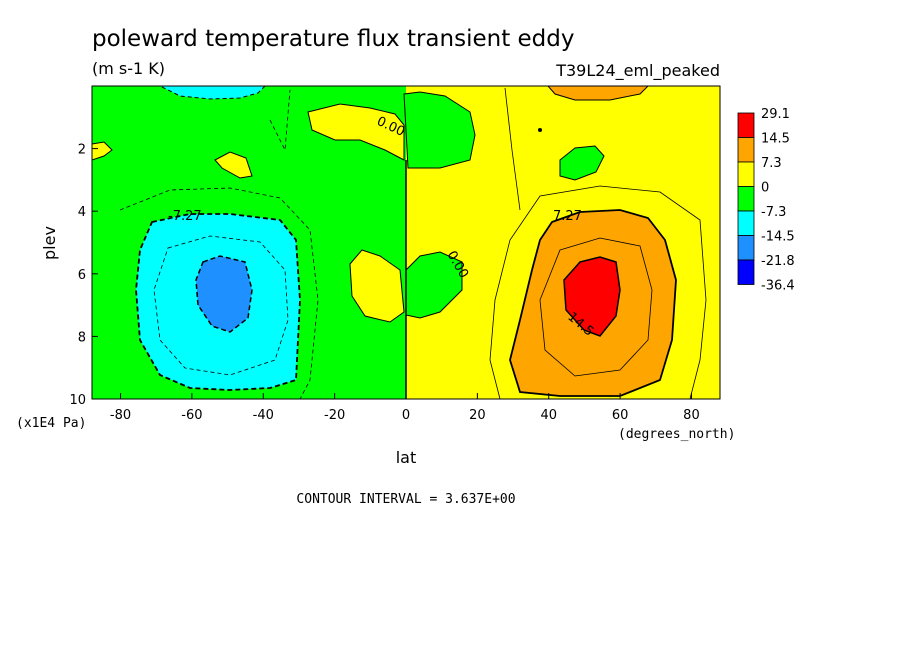  What do you see at coordinates (334, 415) in the screenshot?
I see `x-tick-label: -20` at bounding box center [334, 415].